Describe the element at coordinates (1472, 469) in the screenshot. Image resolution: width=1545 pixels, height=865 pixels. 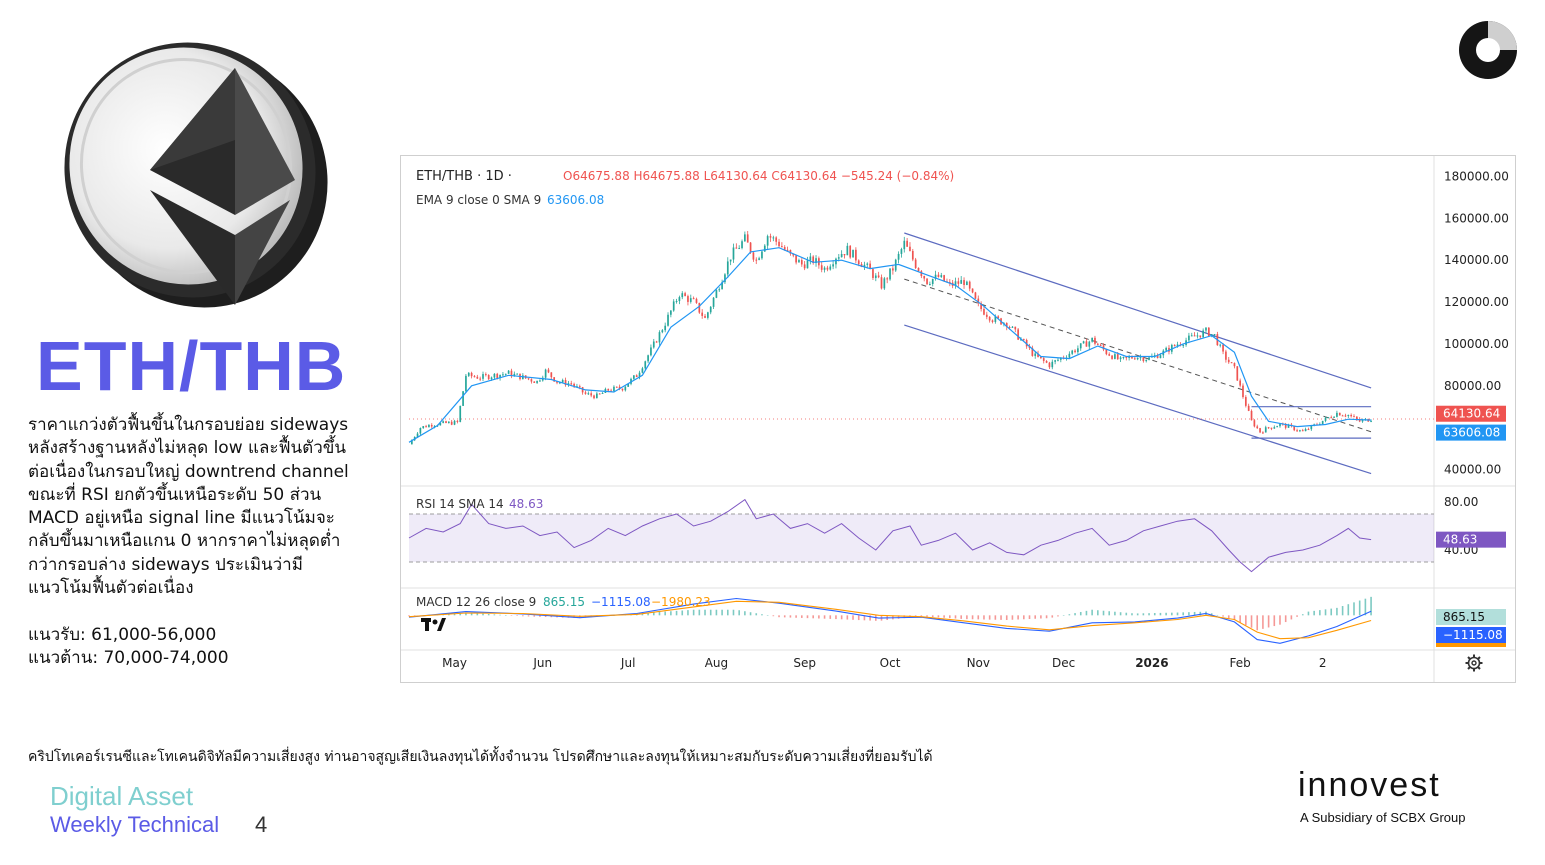
I see `price-tick-label: 40000.00` at that location.